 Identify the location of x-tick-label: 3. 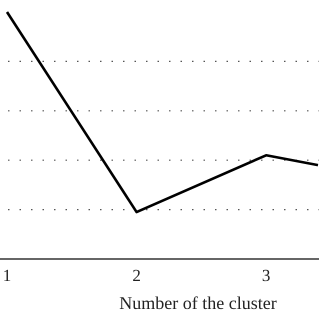
(266, 275).